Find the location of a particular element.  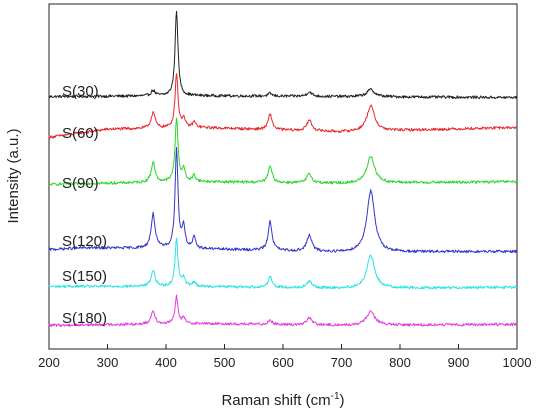

x-tick-label: 200 is located at coordinates (49, 362).